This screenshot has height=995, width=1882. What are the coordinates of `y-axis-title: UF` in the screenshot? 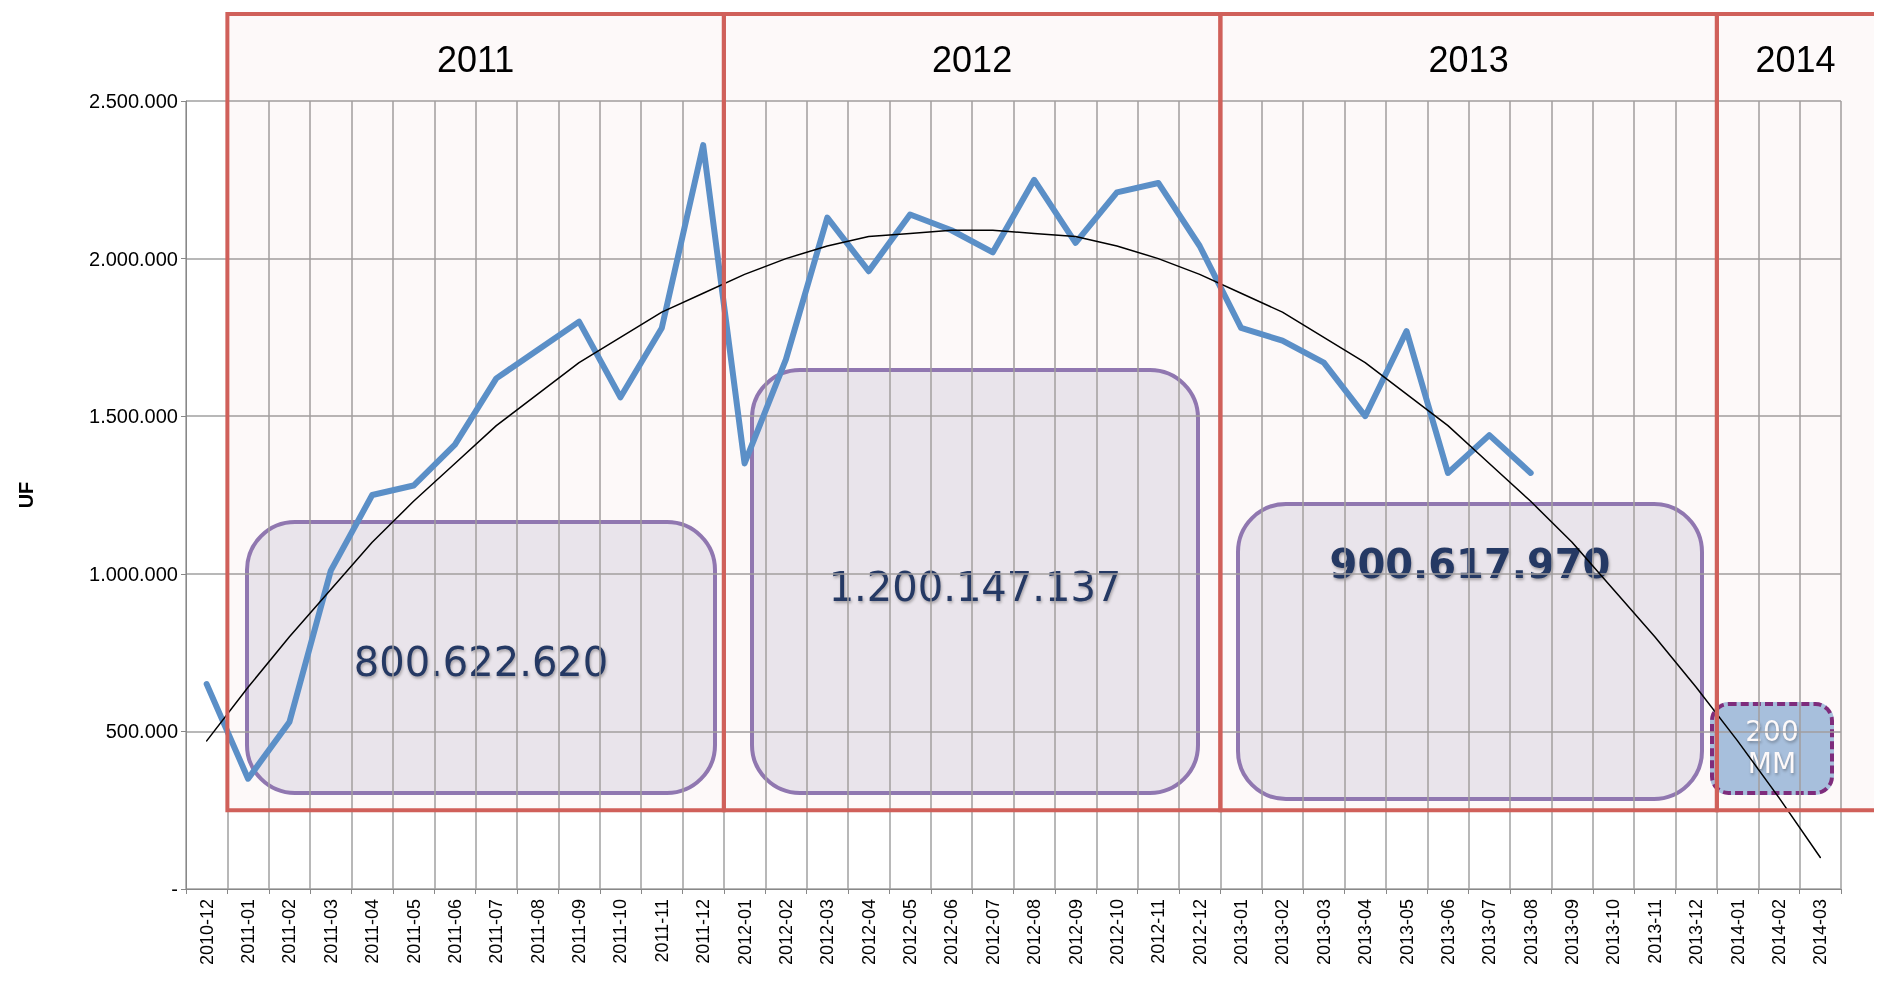 It's located at (26, 495).